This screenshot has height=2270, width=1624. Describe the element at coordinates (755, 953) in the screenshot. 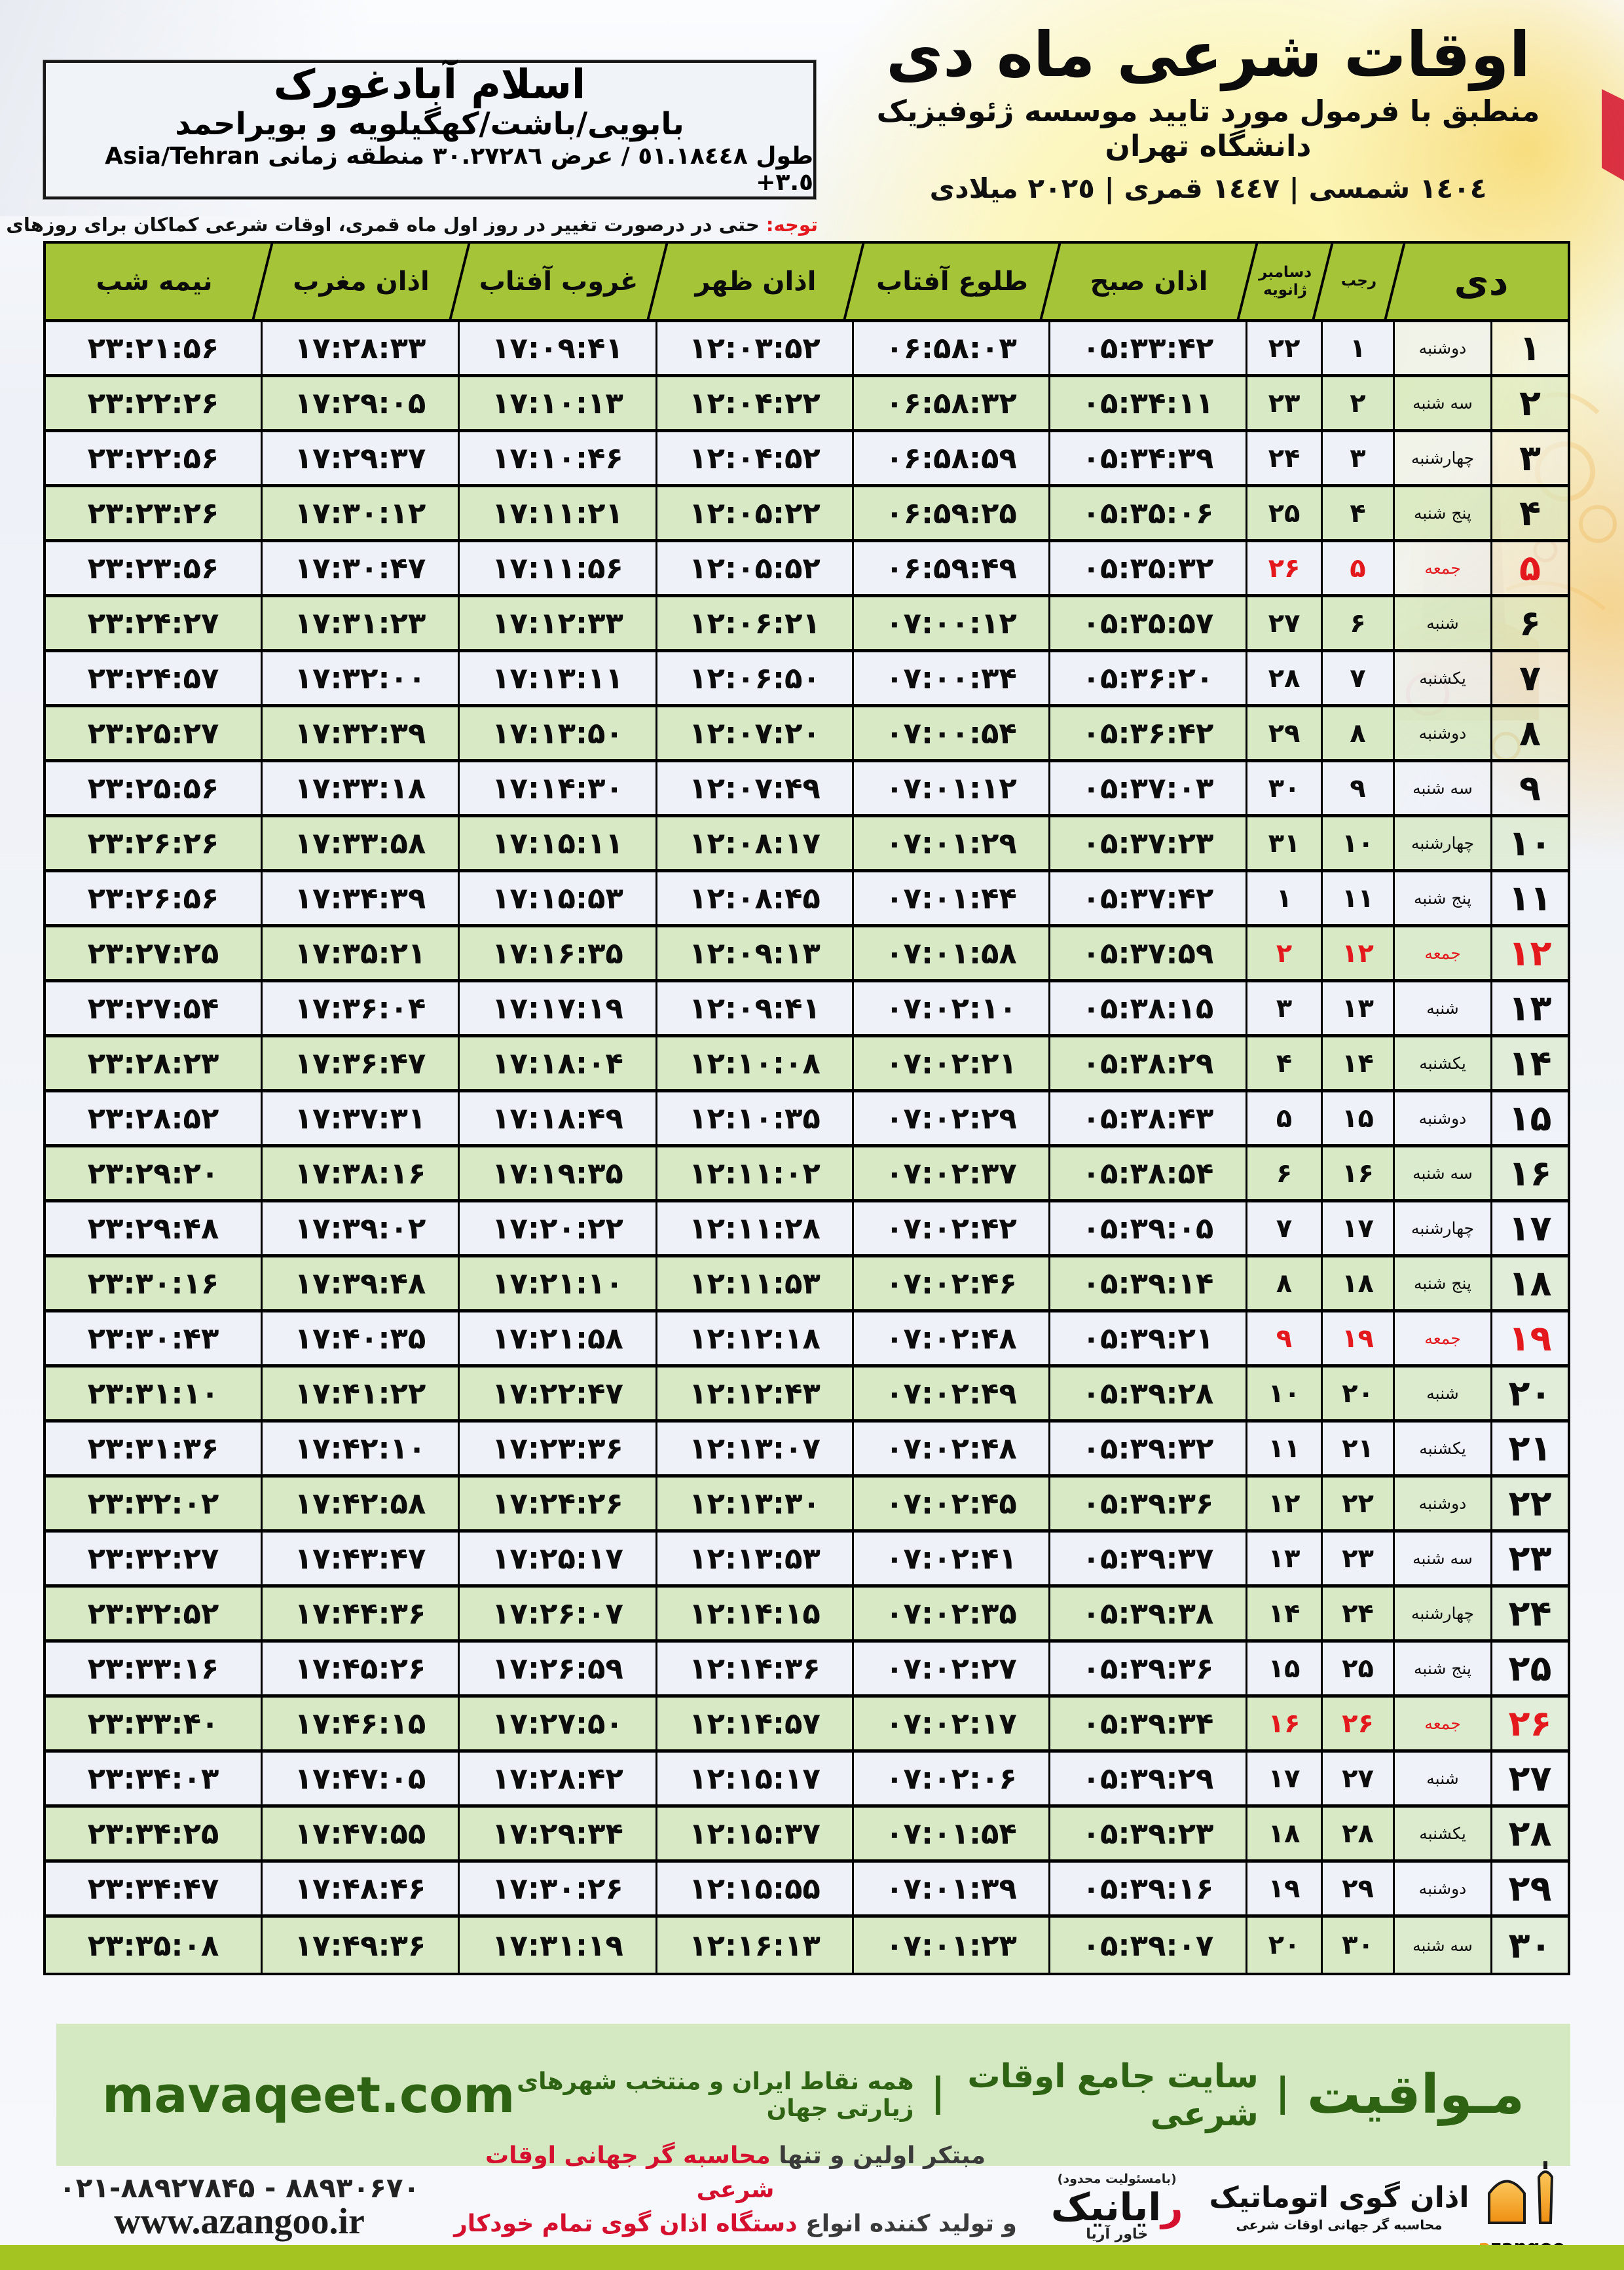

I see `cell-azan-zohr: ۱۲:۰۹:۱۳` at that location.